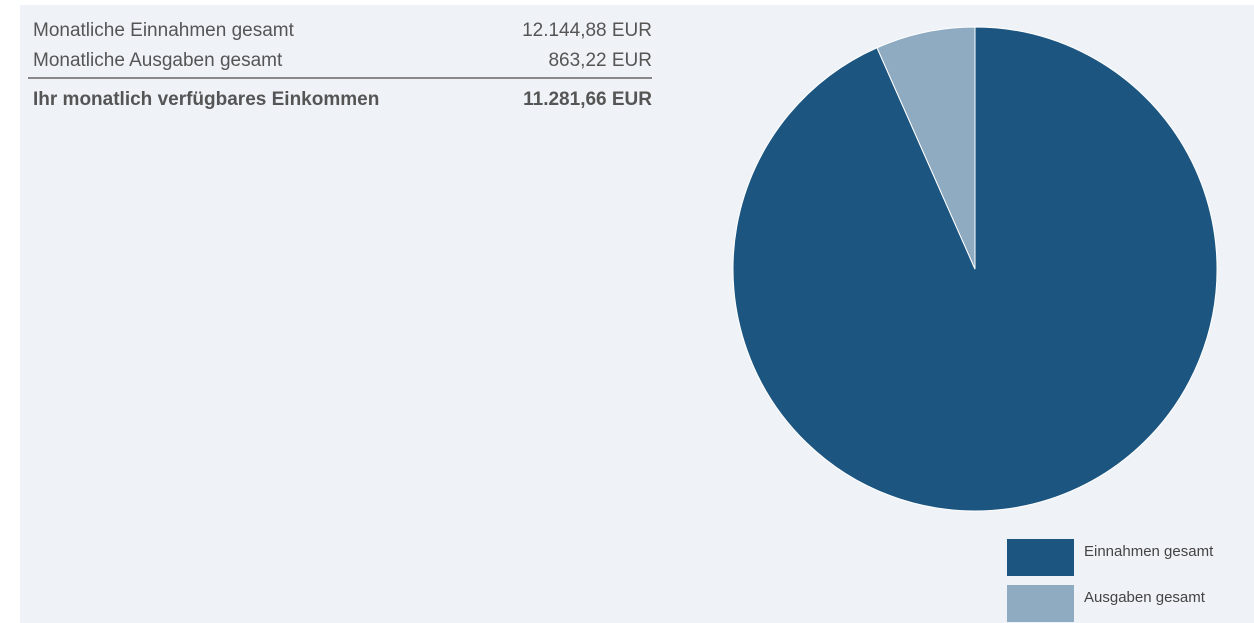  What do you see at coordinates (1149, 551) in the screenshot?
I see `legend-label: Einnahmen gesamt` at bounding box center [1149, 551].